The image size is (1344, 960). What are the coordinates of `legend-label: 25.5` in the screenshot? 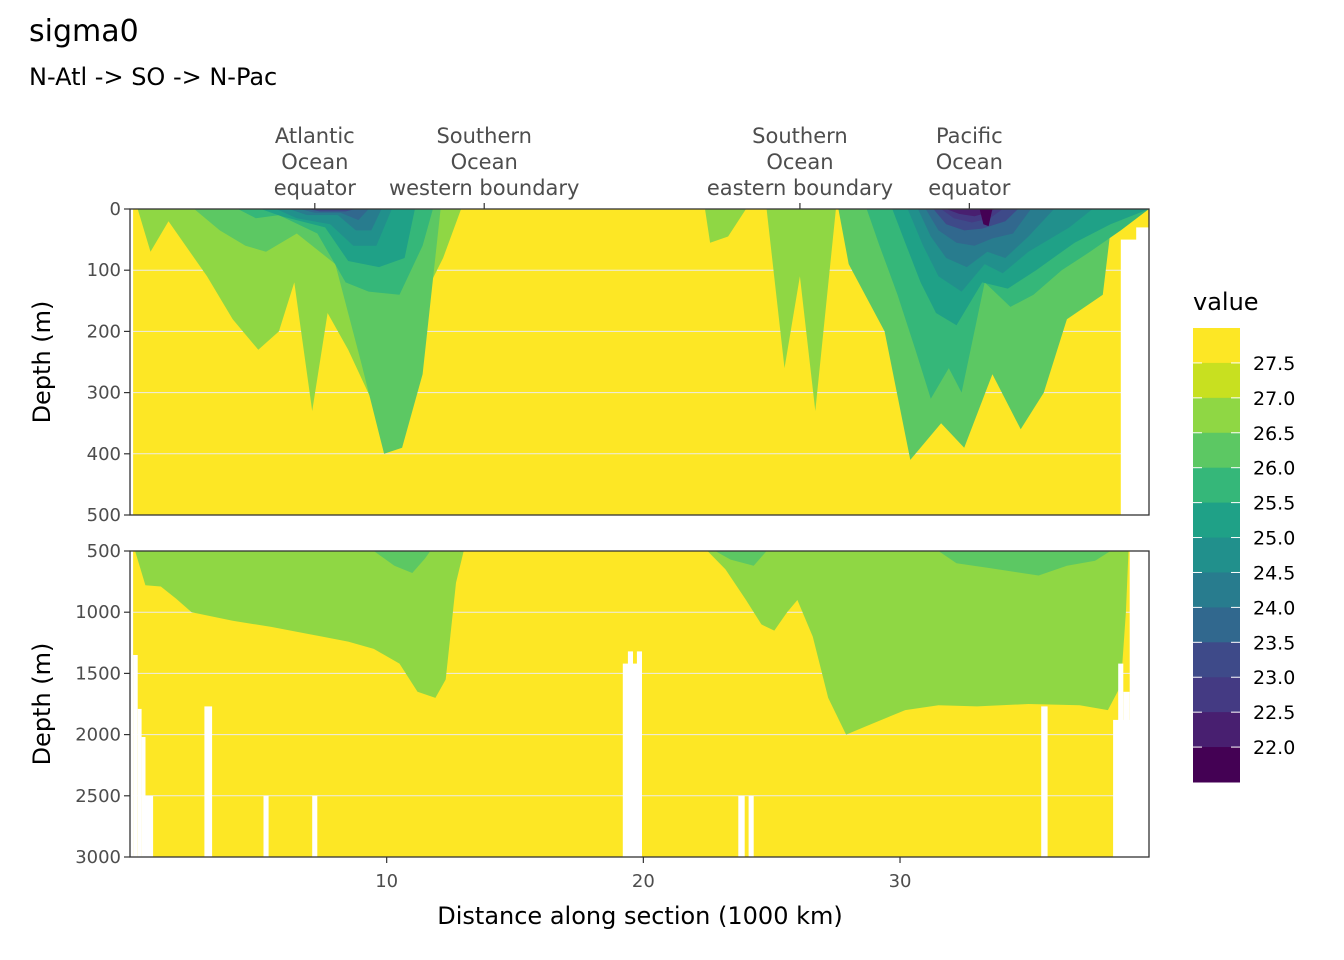 It's located at (1274, 504).